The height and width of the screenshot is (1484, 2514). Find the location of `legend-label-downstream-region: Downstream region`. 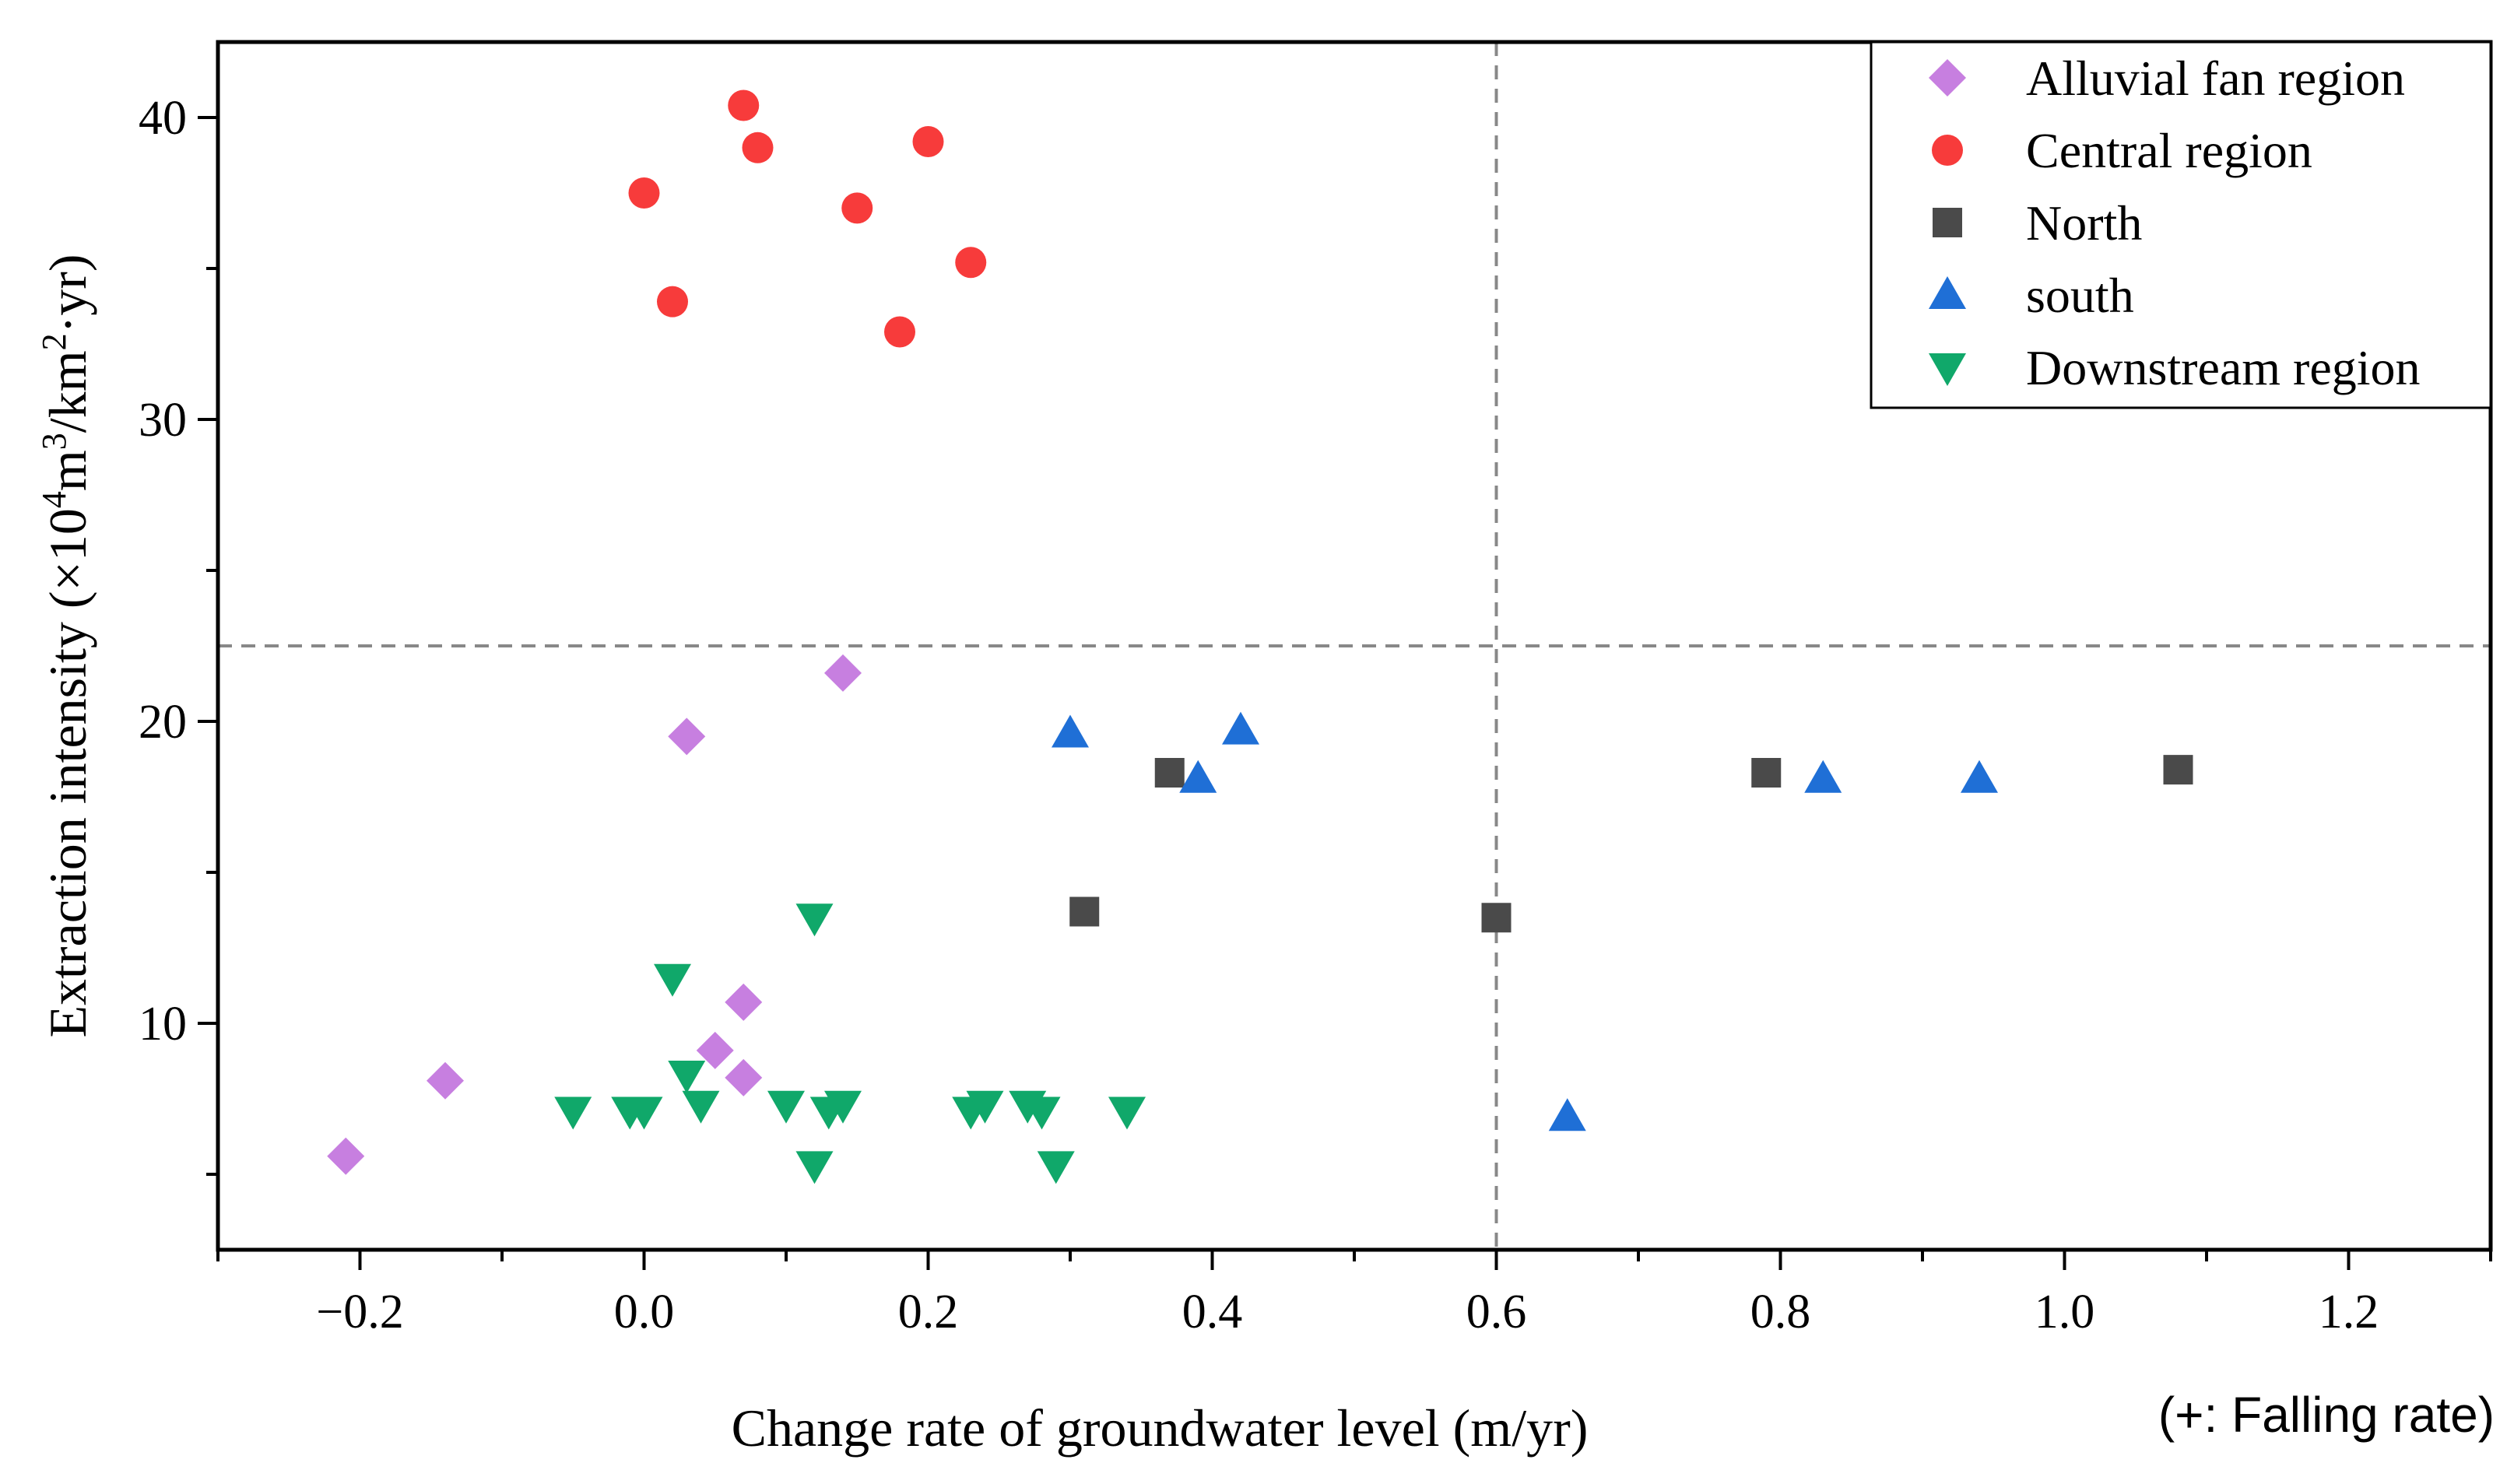

legend-label-downstream-region: Downstream region is located at coordinates (2223, 367).